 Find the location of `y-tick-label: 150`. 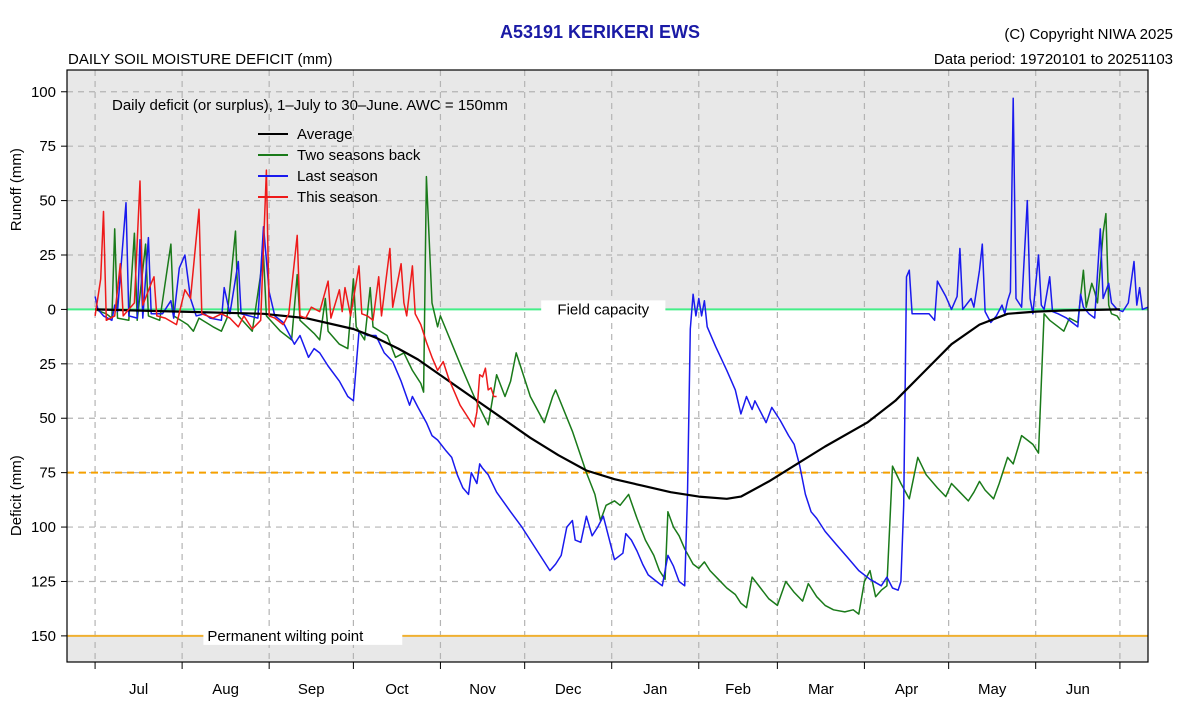

y-tick-label: 150 is located at coordinates (43, 636).